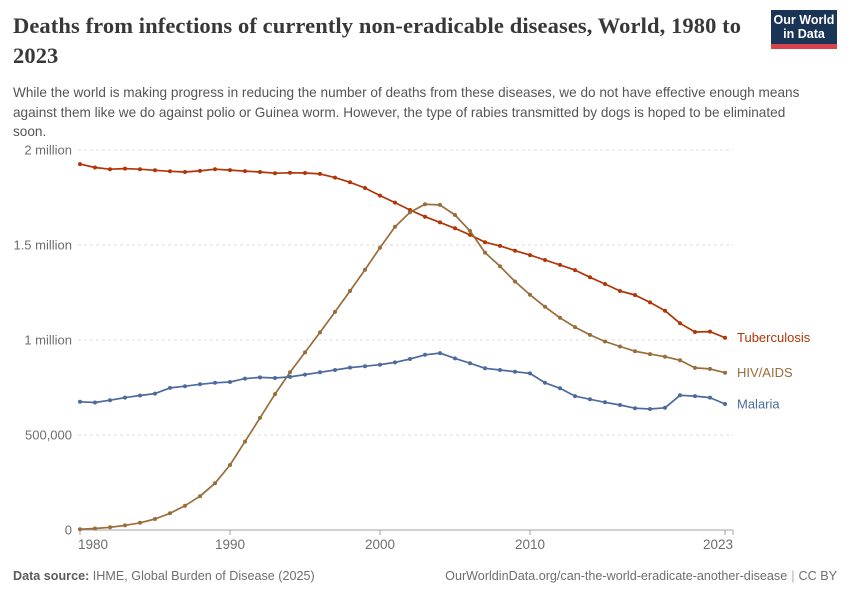  What do you see at coordinates (758, 404) in the screenshot?
I see `series-end-label: Malaria` at bounding box center [758, 404].